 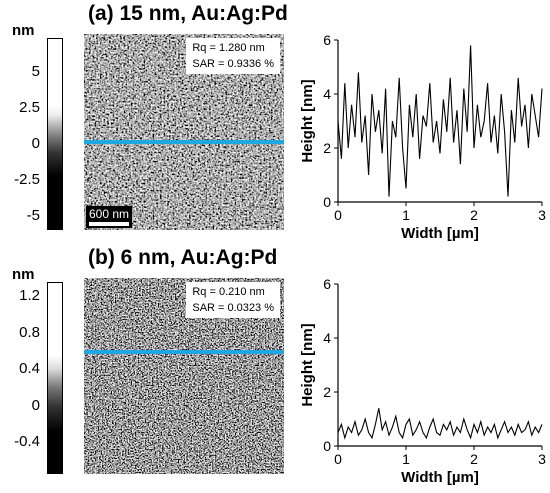 I want to click on colorbar-tick: -0.4, so click(x=27, y=441).